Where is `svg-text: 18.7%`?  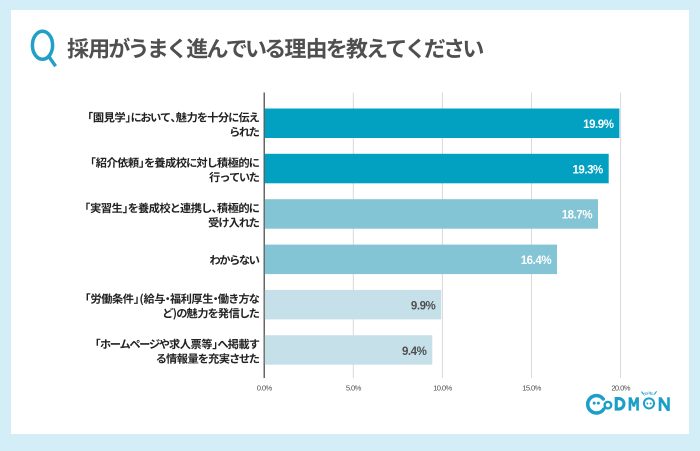
svg-text: 18.7% is located at coordinates (577, 216).